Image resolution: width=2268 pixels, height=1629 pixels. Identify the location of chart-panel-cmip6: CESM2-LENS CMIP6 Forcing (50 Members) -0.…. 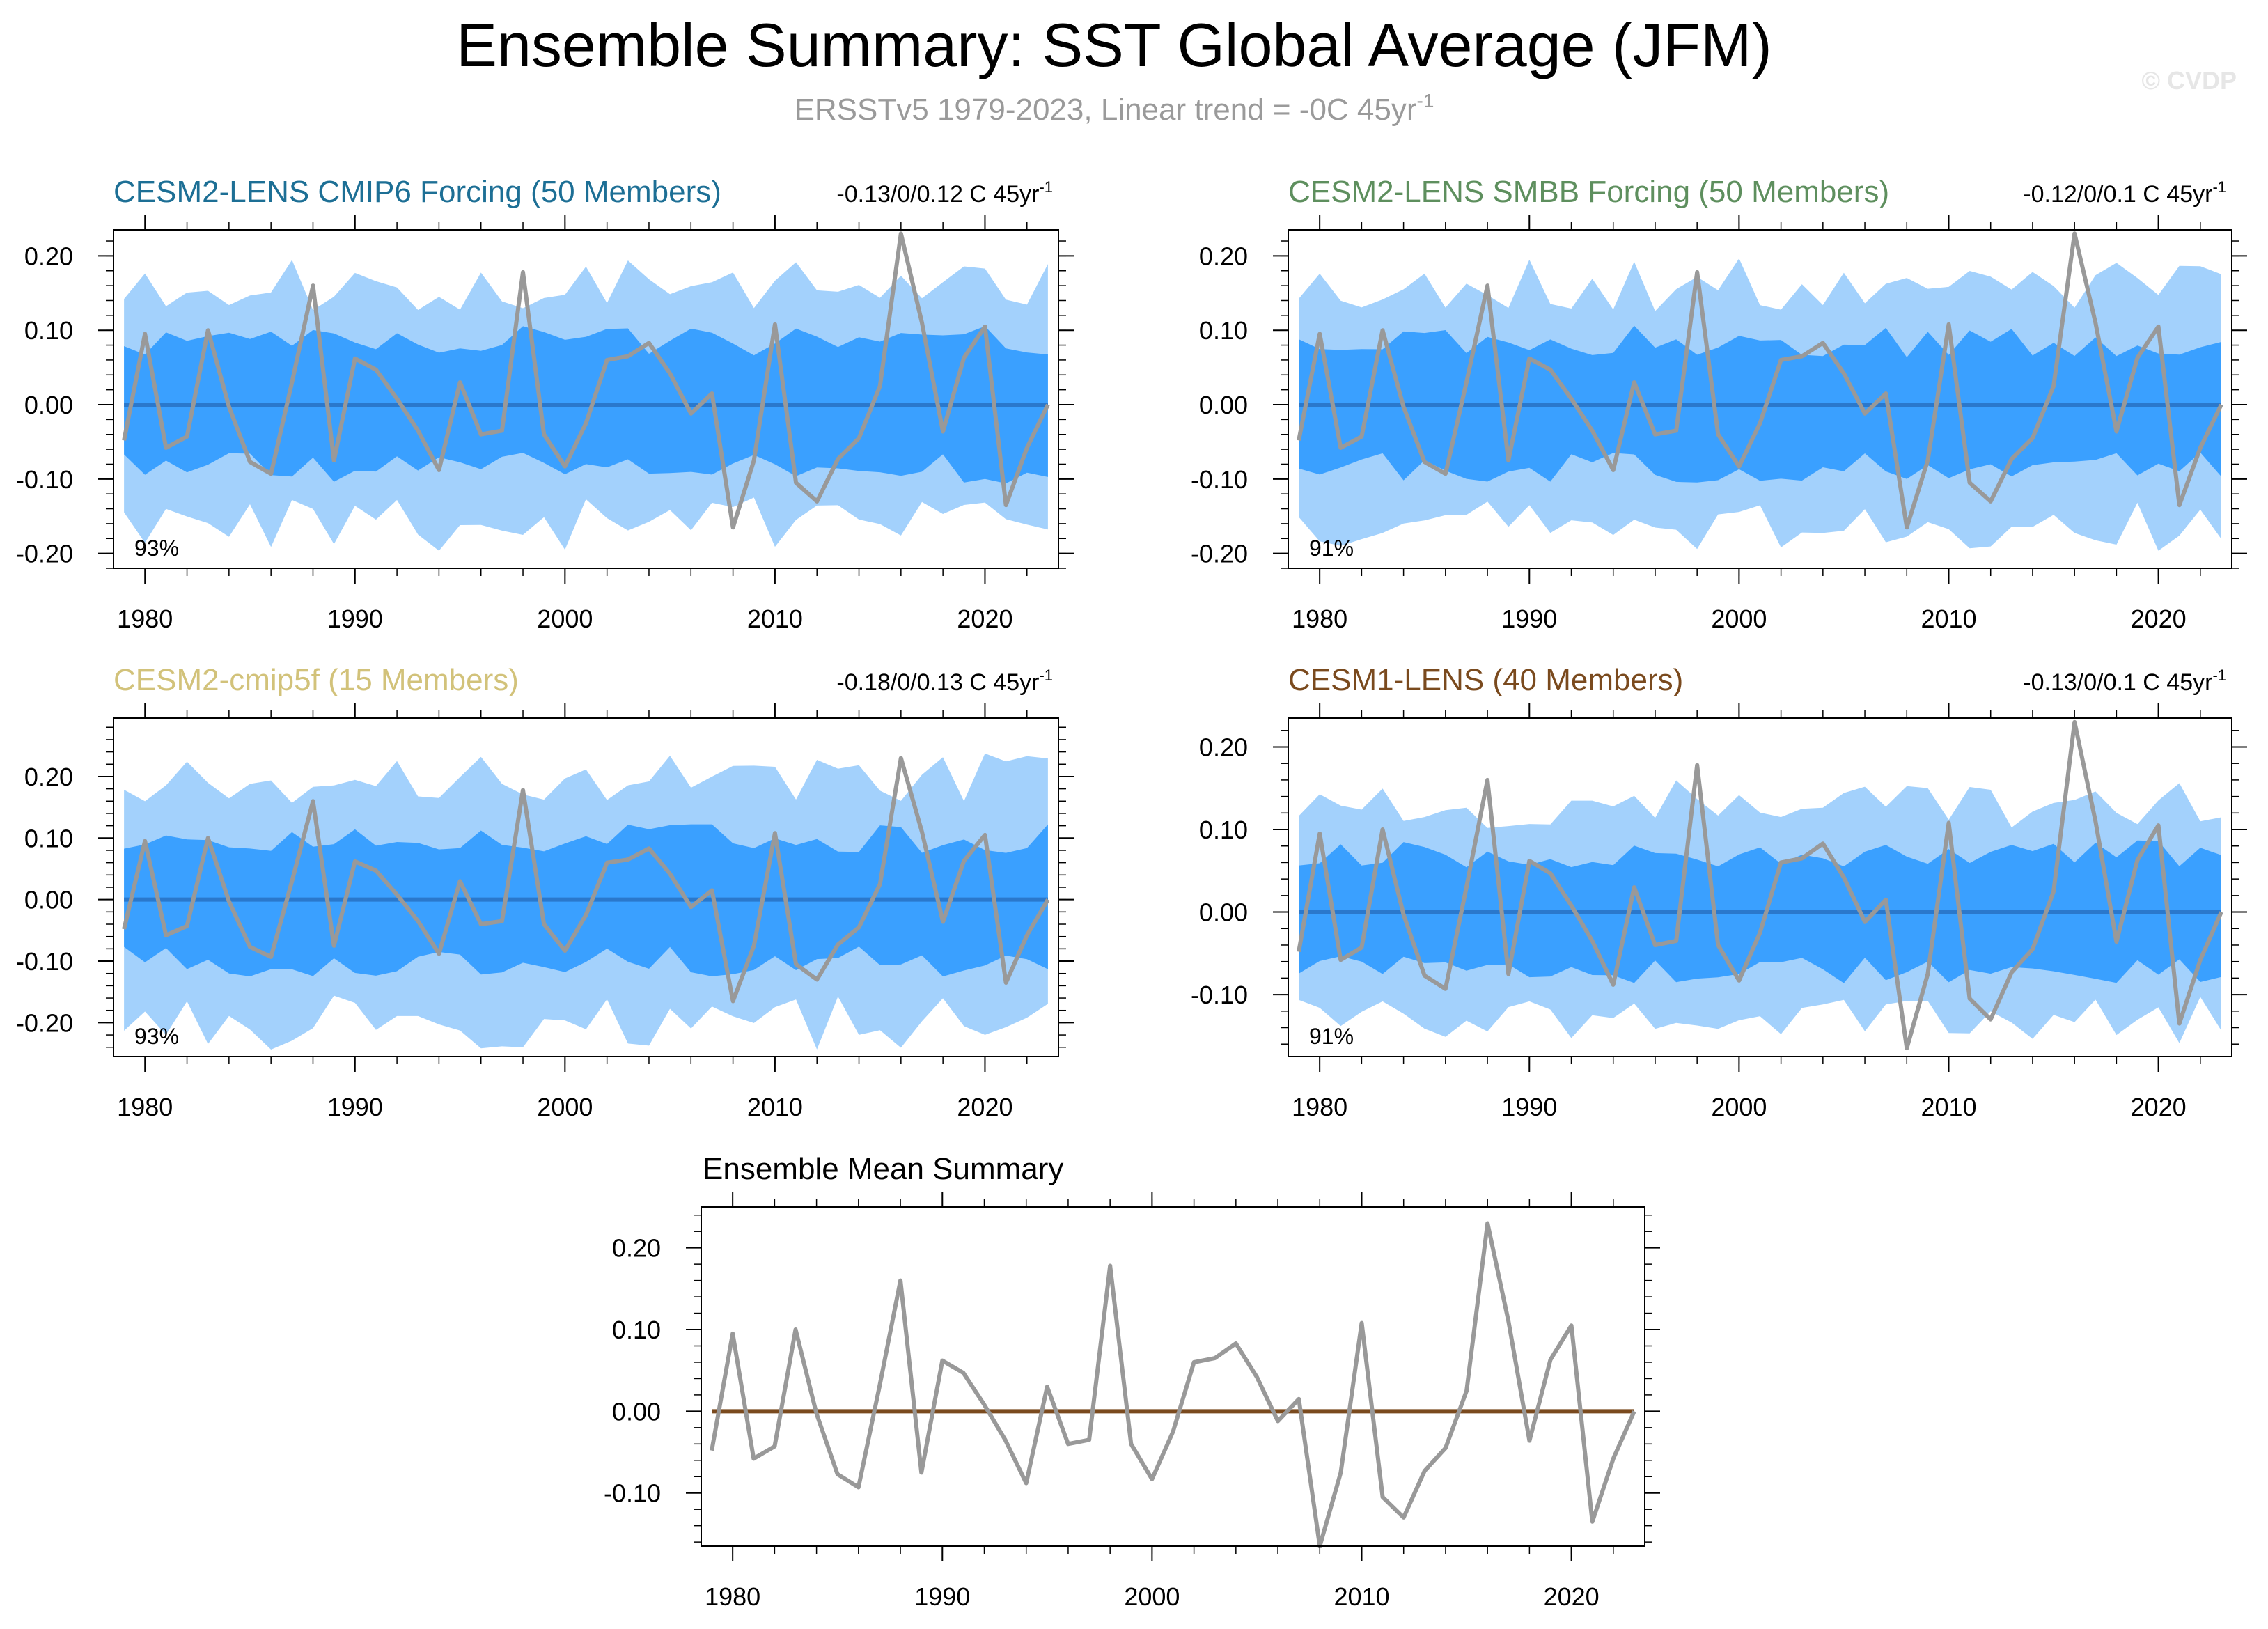
(545, 404).